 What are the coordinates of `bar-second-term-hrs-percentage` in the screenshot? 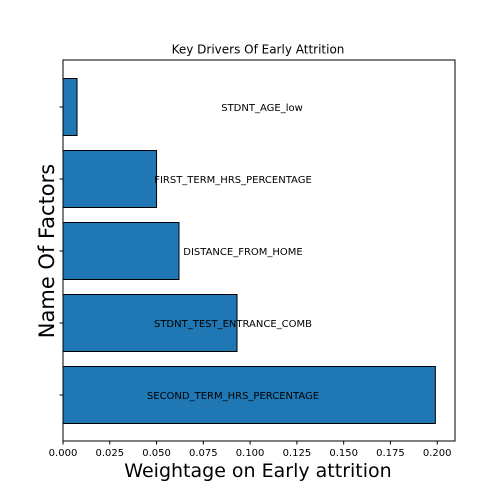 It's located at (249, 395).